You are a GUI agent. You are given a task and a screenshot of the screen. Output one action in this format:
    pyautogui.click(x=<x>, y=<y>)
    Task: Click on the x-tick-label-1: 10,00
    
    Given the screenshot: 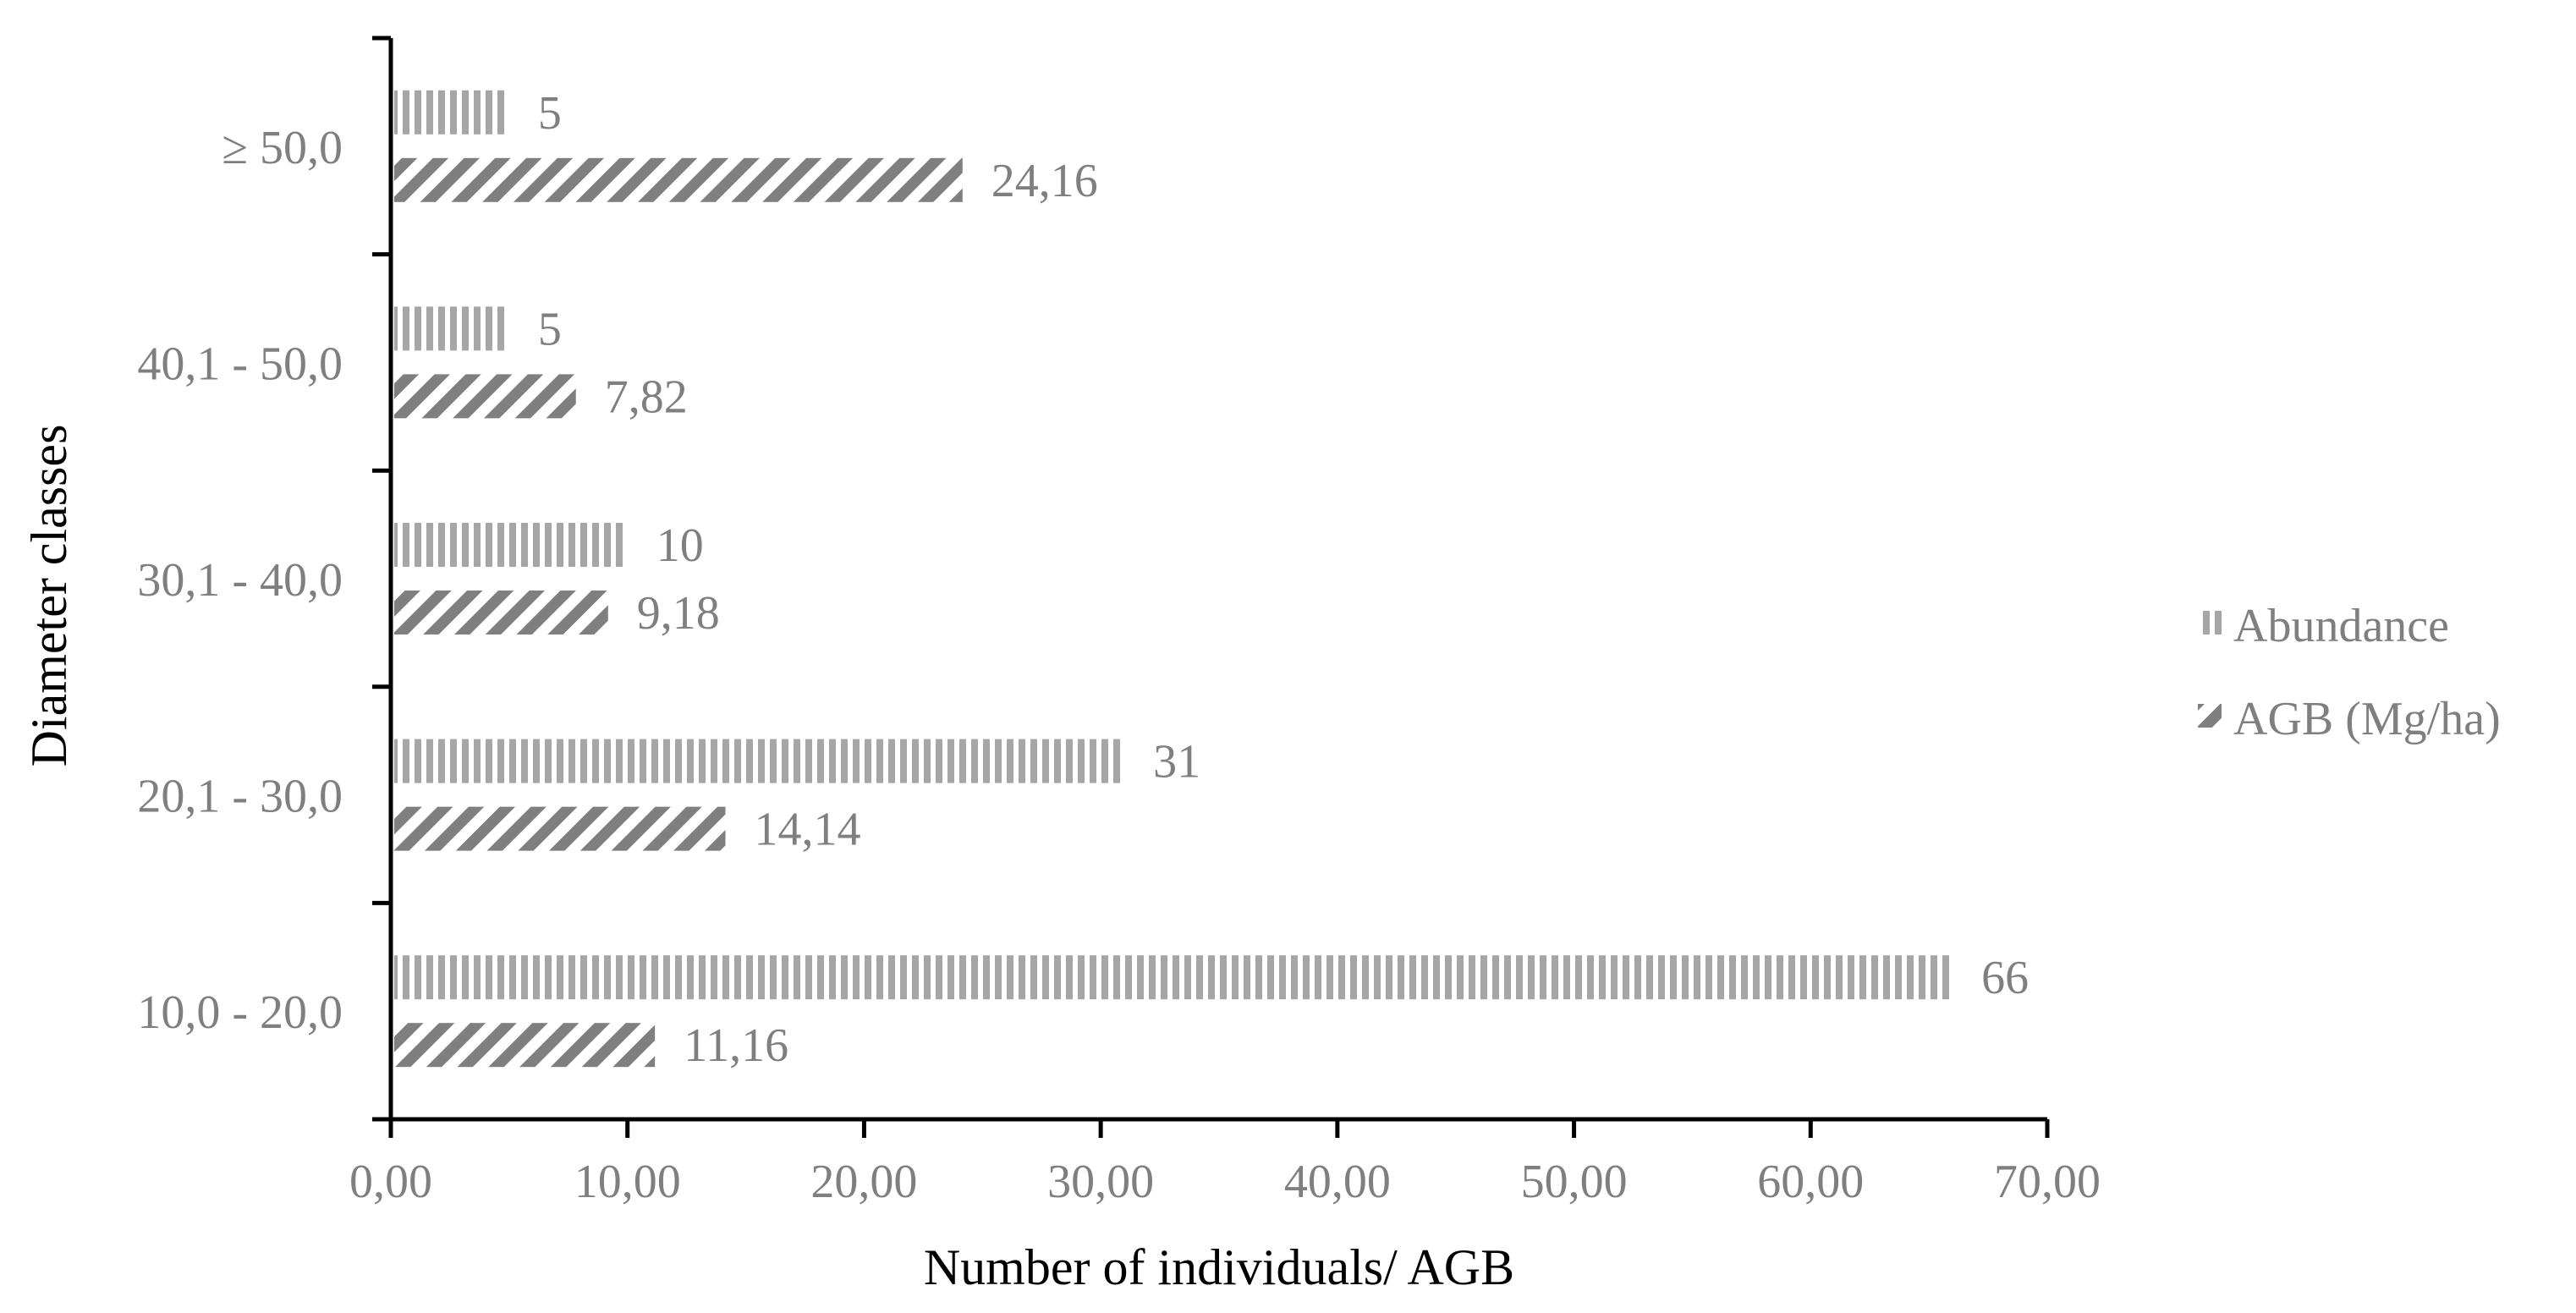 What is the action you would take?
    pyautogui.click(x=627, y=1182)
    